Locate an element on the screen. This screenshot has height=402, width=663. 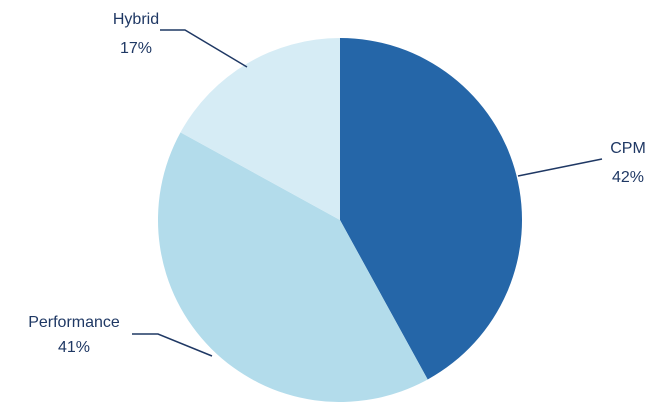
slice-percent-label-hybrid: 17% is located at coordinates (136, 48).